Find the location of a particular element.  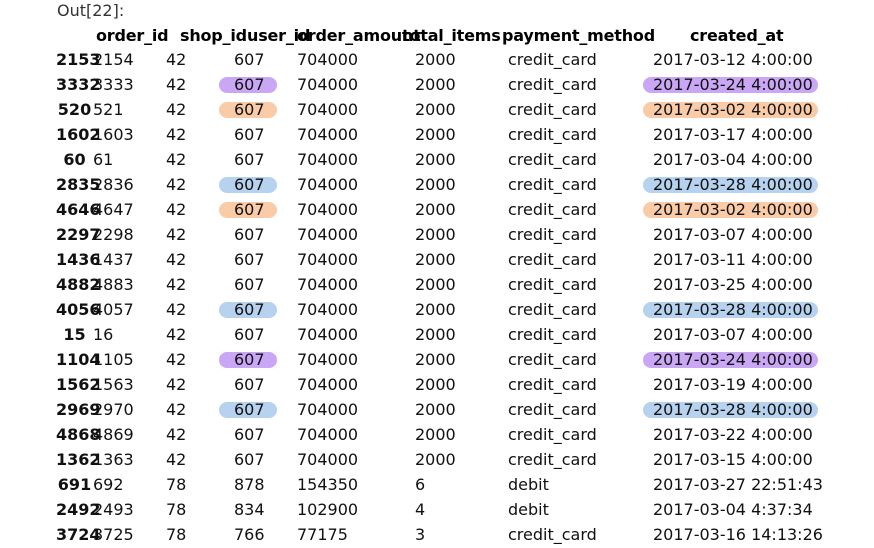

cell-row-index: 2835 is located at coordinates (78, 184).